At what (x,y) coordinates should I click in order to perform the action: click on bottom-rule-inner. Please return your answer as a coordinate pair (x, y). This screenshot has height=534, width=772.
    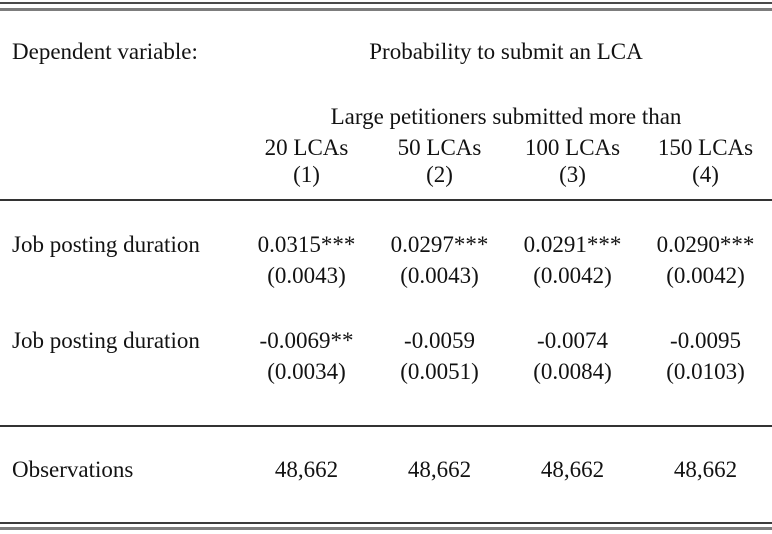
    Looking at the image, I should click on (386, 528).